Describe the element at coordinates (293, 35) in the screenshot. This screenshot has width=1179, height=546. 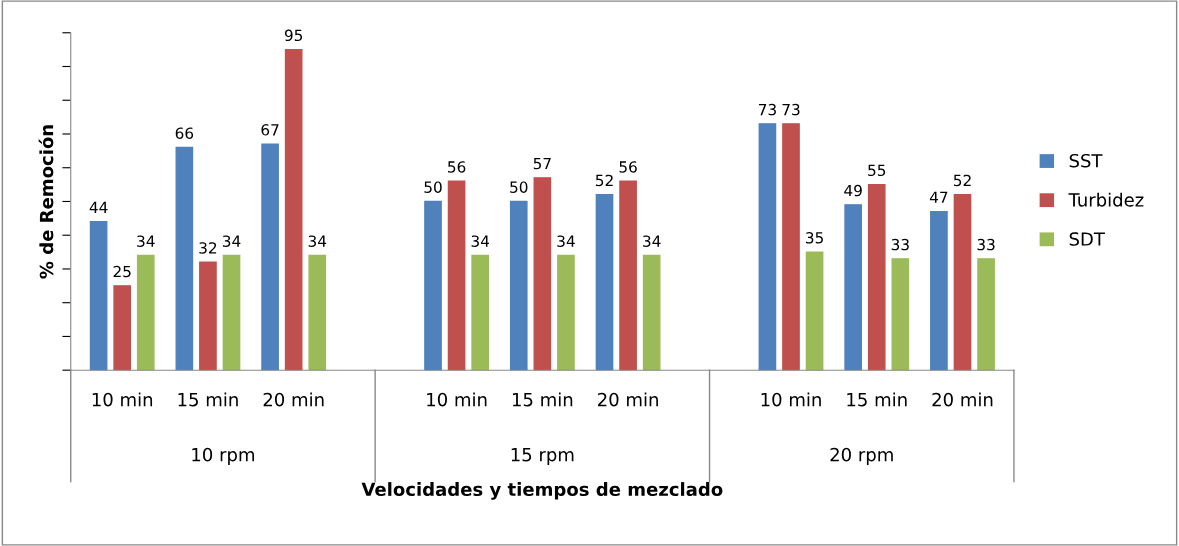
I see `data-label: 95` at that location.